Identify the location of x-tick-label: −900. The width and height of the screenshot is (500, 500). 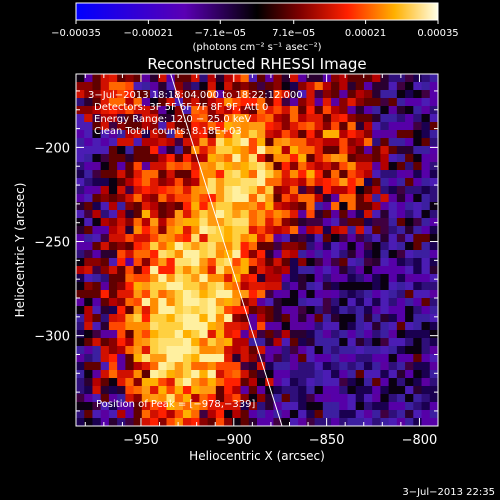
(234, 440).